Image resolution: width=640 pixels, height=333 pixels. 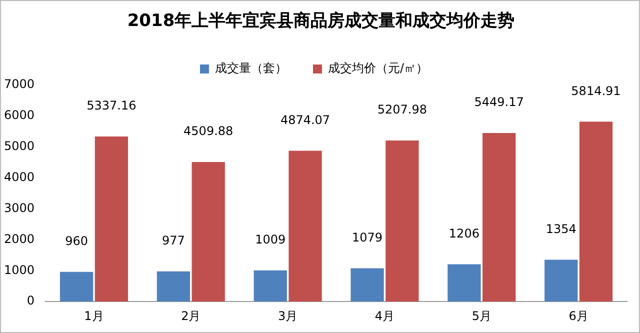 I want to click on data-label: 977, so click(x=173, y=240).